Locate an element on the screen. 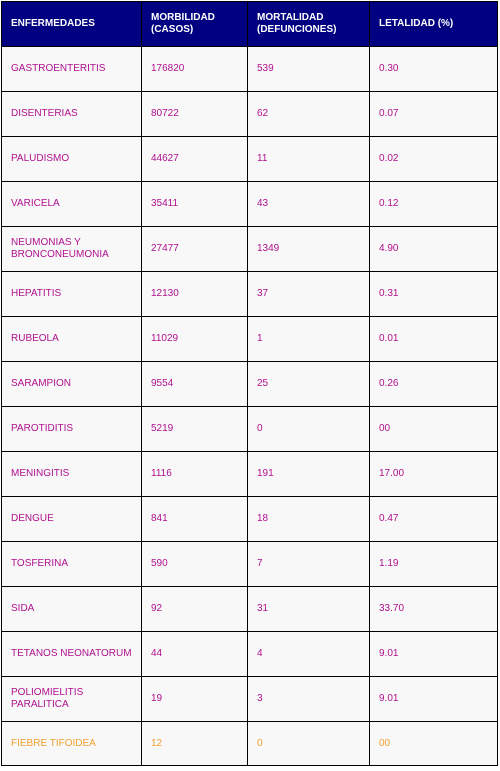  table-row: PAROTIDITIS 5219 0 00 is located at coordinates (249, 429).